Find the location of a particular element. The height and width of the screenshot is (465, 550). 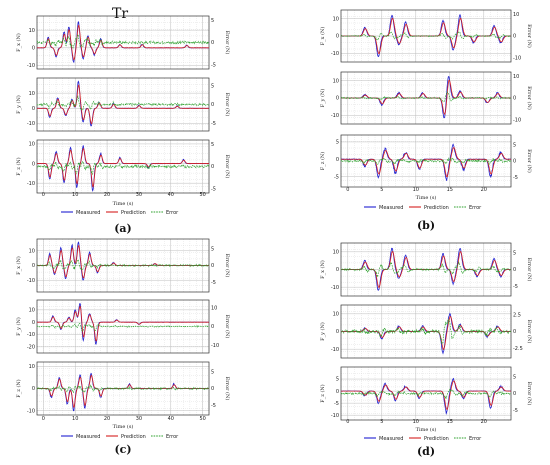

subplot-b-3: 5 0 -5 5 0 -5 F_z (N) Error (N) is located at coordinates (426, 161).